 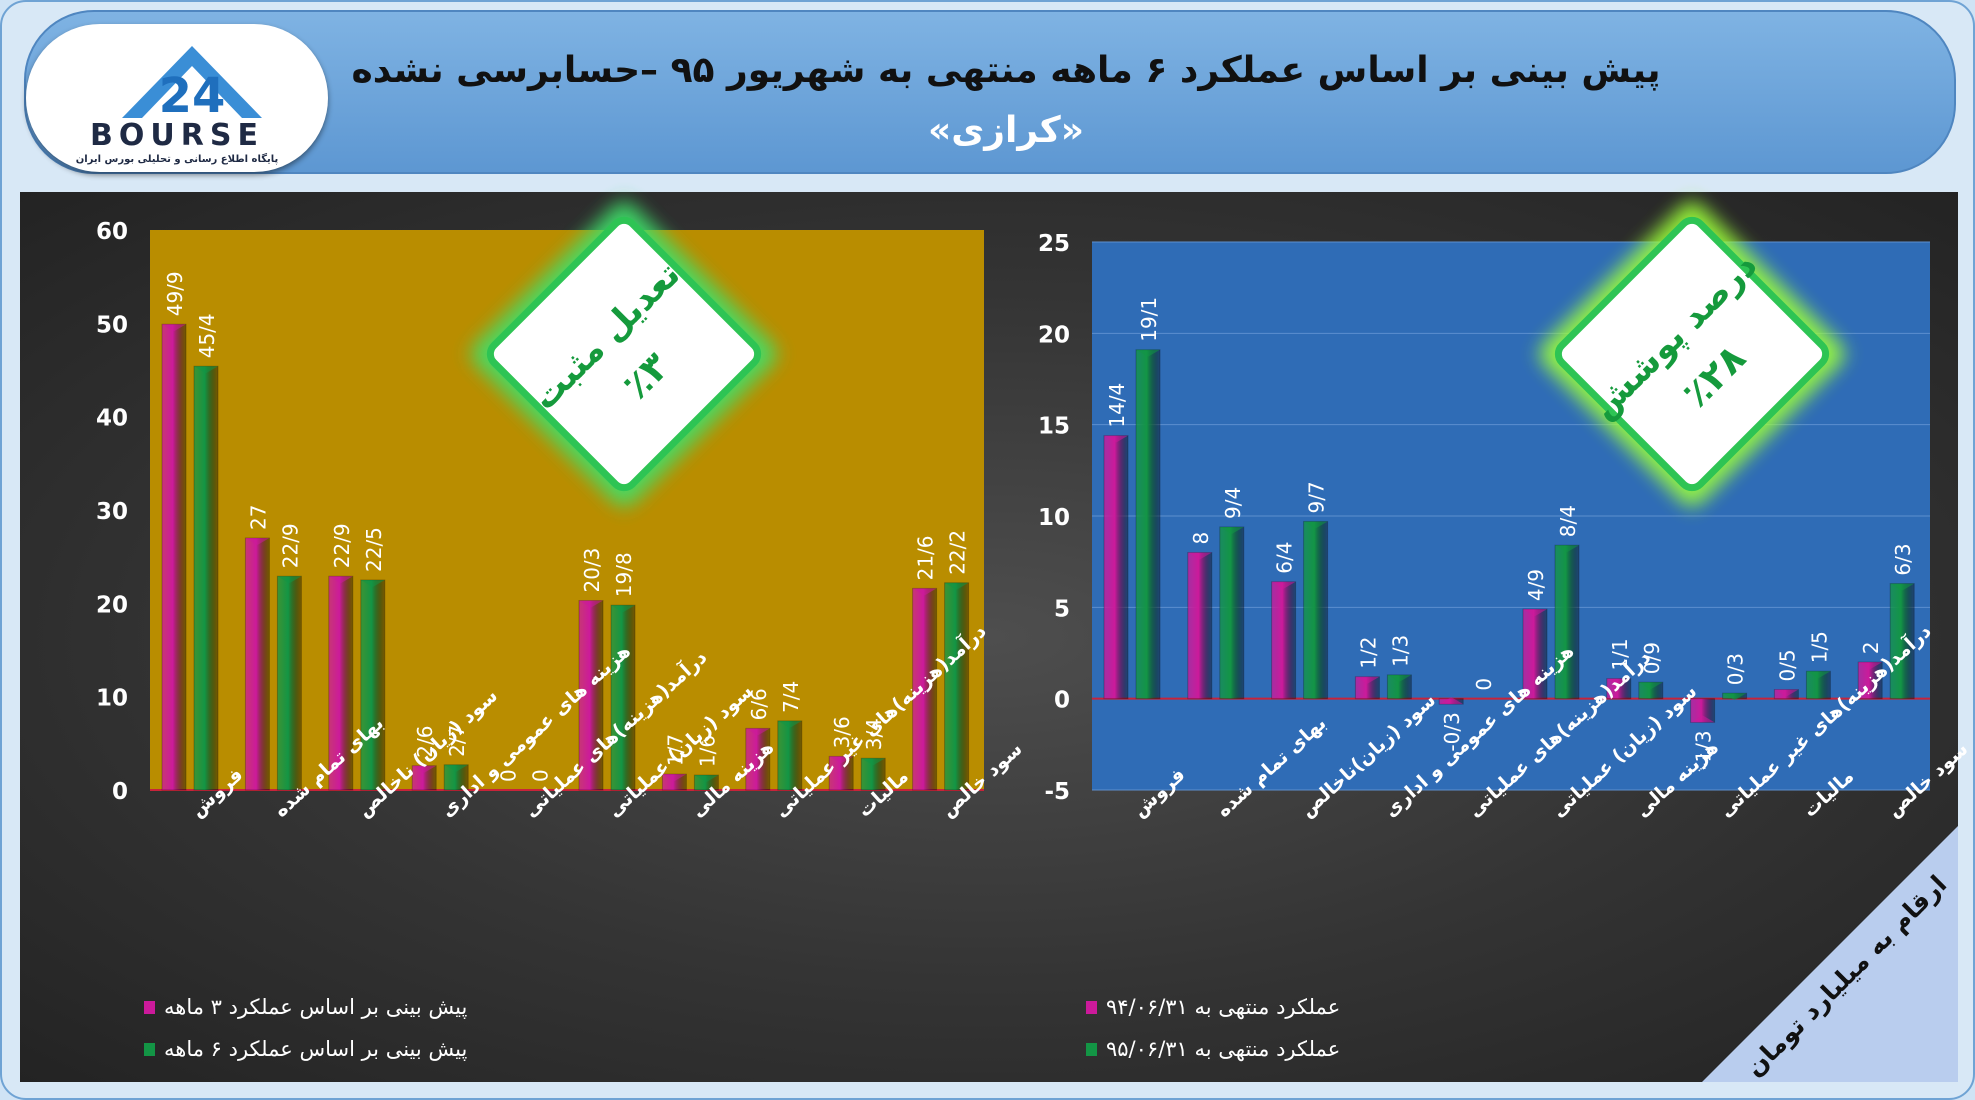 What do you see at coordinates (1054, 244) in the screenshot?
I see `y-tick-label: 25` at bounding box center [1054, 244].